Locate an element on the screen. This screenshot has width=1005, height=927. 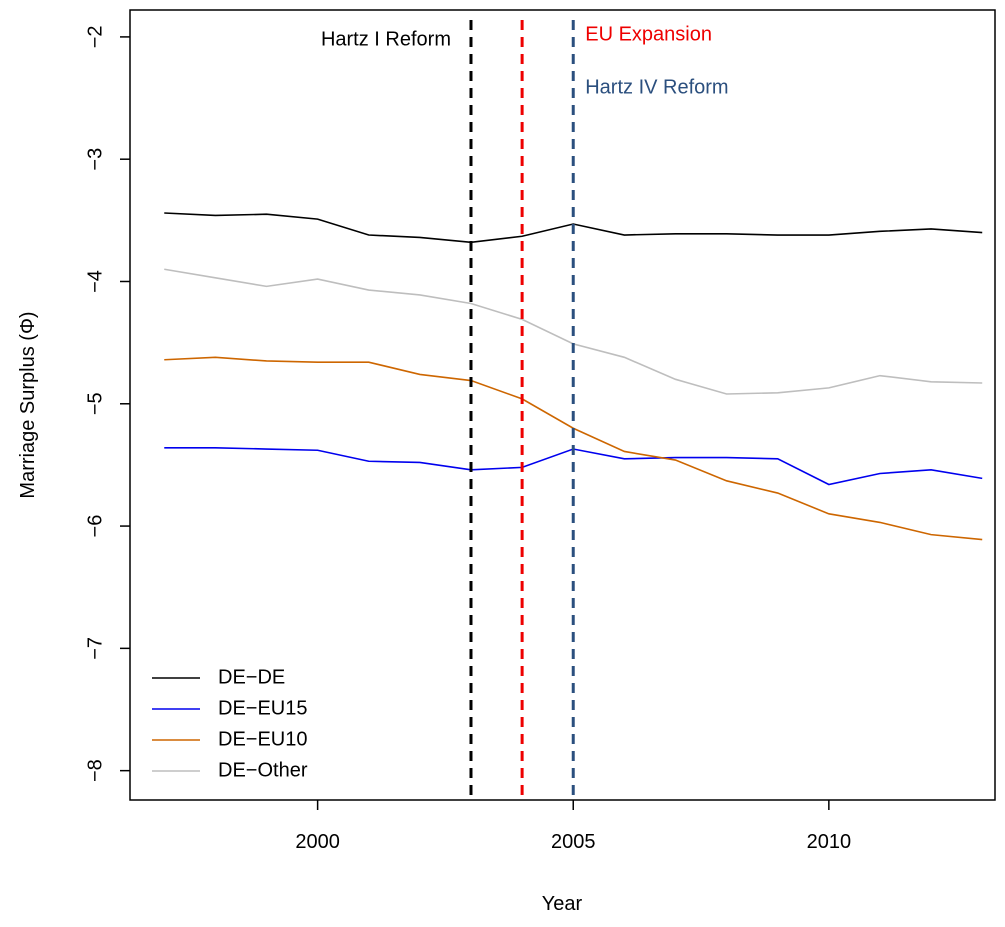
x-tick-label: 2010 is located at coordinates (829, 842).